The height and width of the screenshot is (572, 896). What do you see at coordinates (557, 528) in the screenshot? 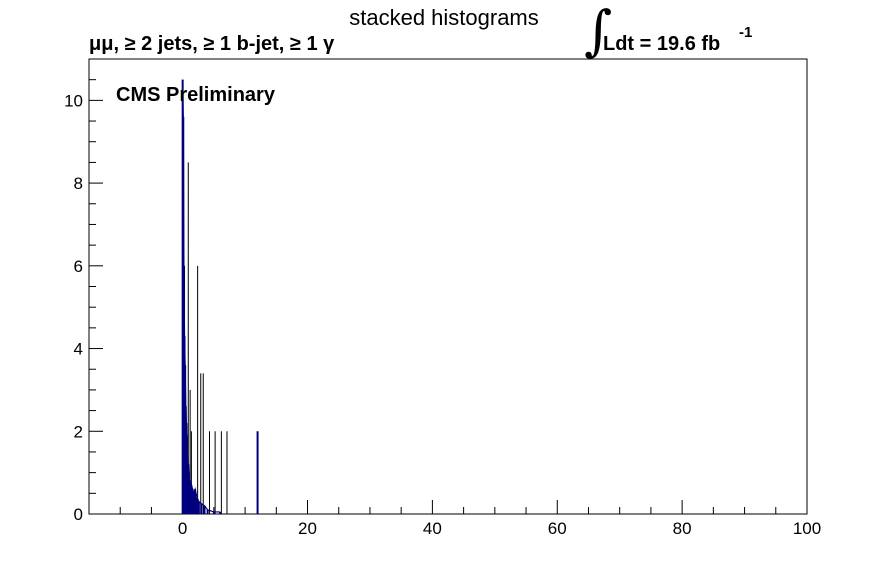
I see `x-tick-label: 60` at bounding box center [557, 528].